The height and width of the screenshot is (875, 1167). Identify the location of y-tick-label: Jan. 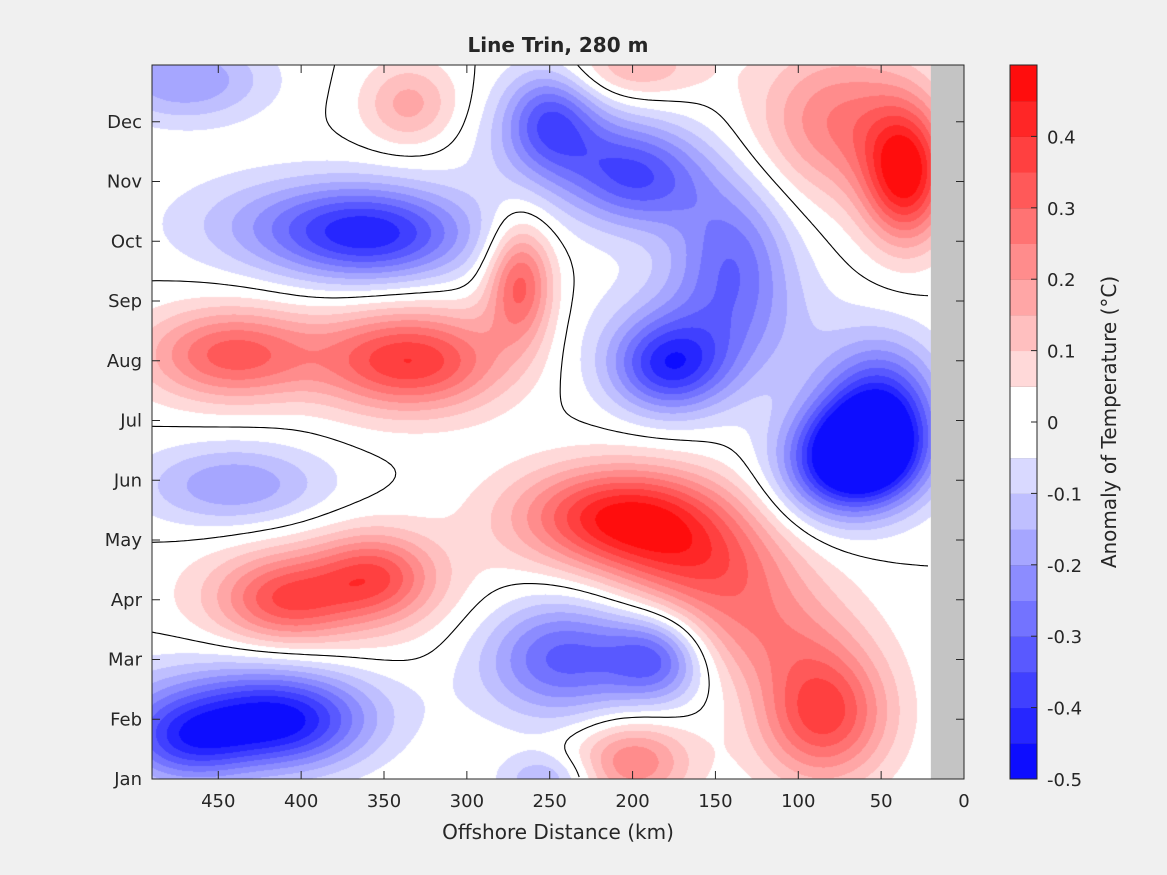
(127, 779).